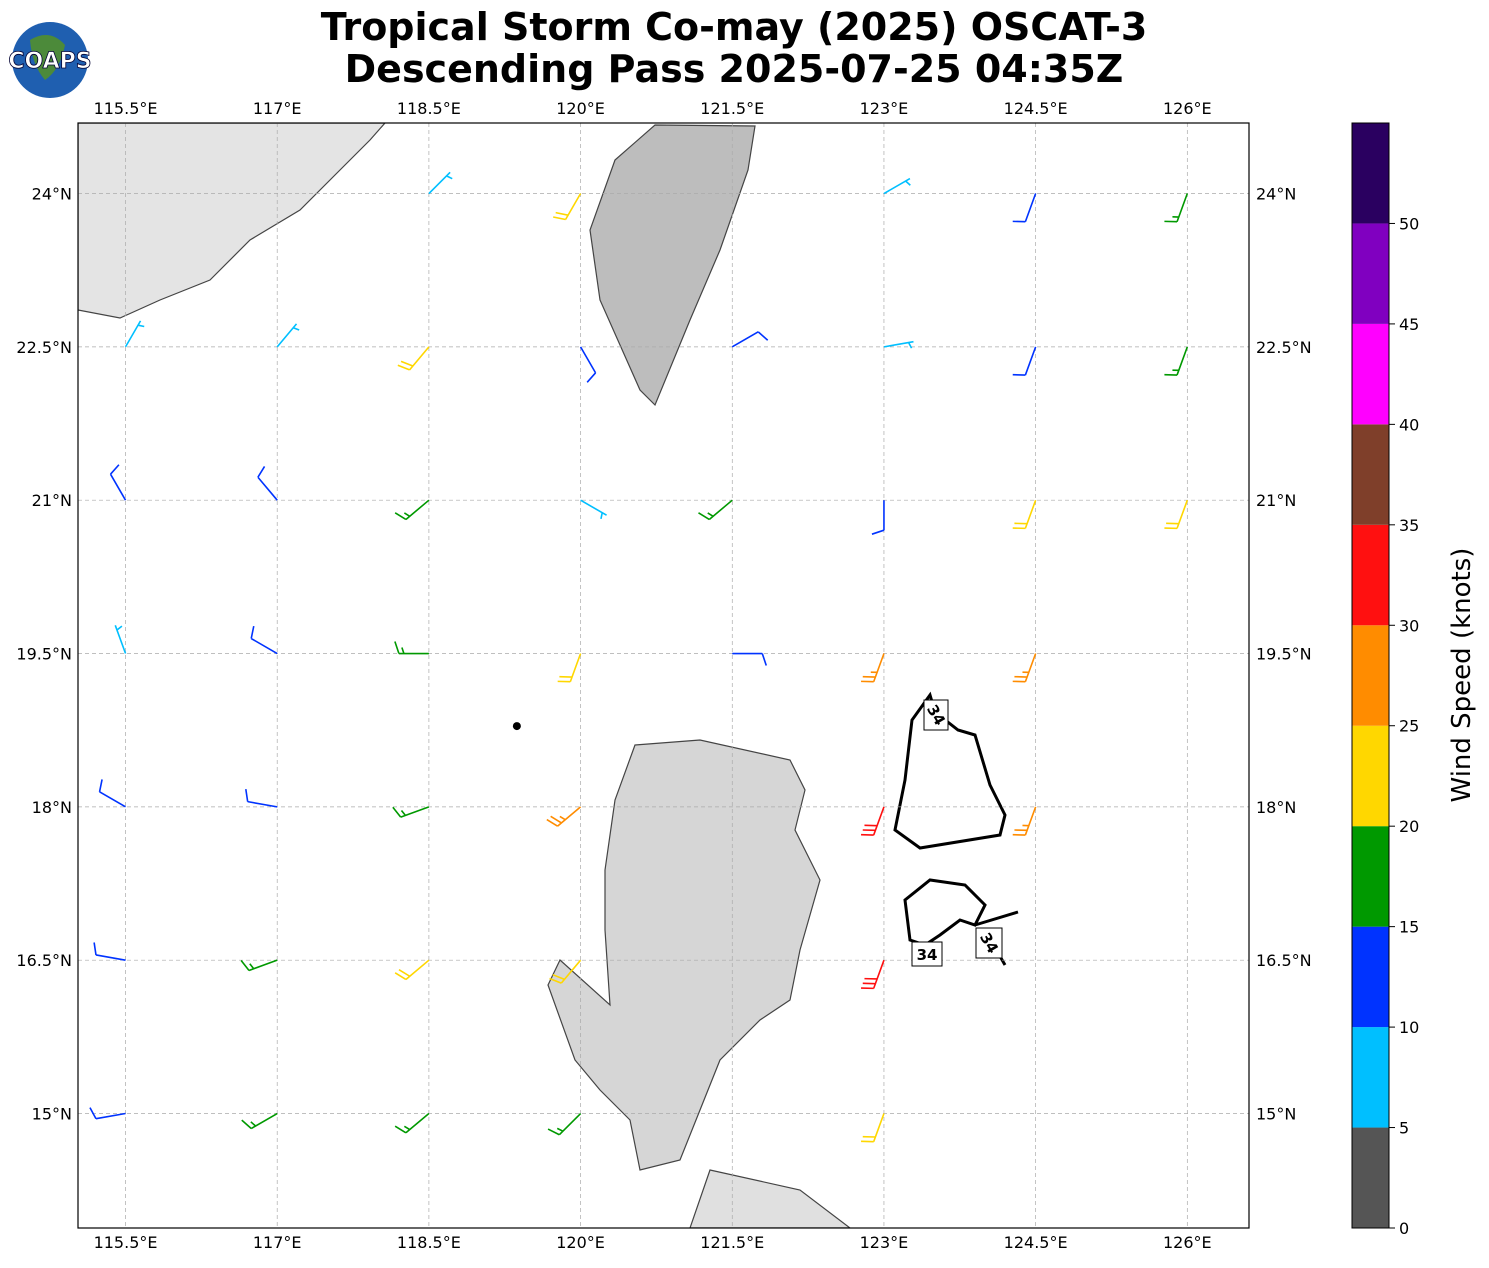 The height and width of the screenshot is (1268, 1489). What do you see at coordinates (672, 265) in the screenshot?
I see `taiwan` at bounding box center [672, 265].